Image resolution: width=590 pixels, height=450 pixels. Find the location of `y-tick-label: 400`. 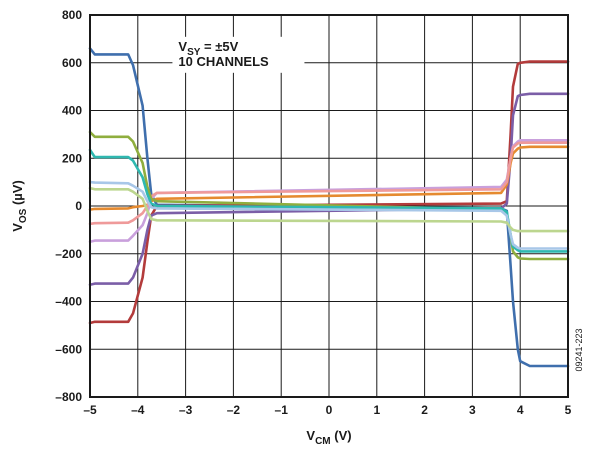

y-tick-label: 400 is located at coordinates (72, 111).